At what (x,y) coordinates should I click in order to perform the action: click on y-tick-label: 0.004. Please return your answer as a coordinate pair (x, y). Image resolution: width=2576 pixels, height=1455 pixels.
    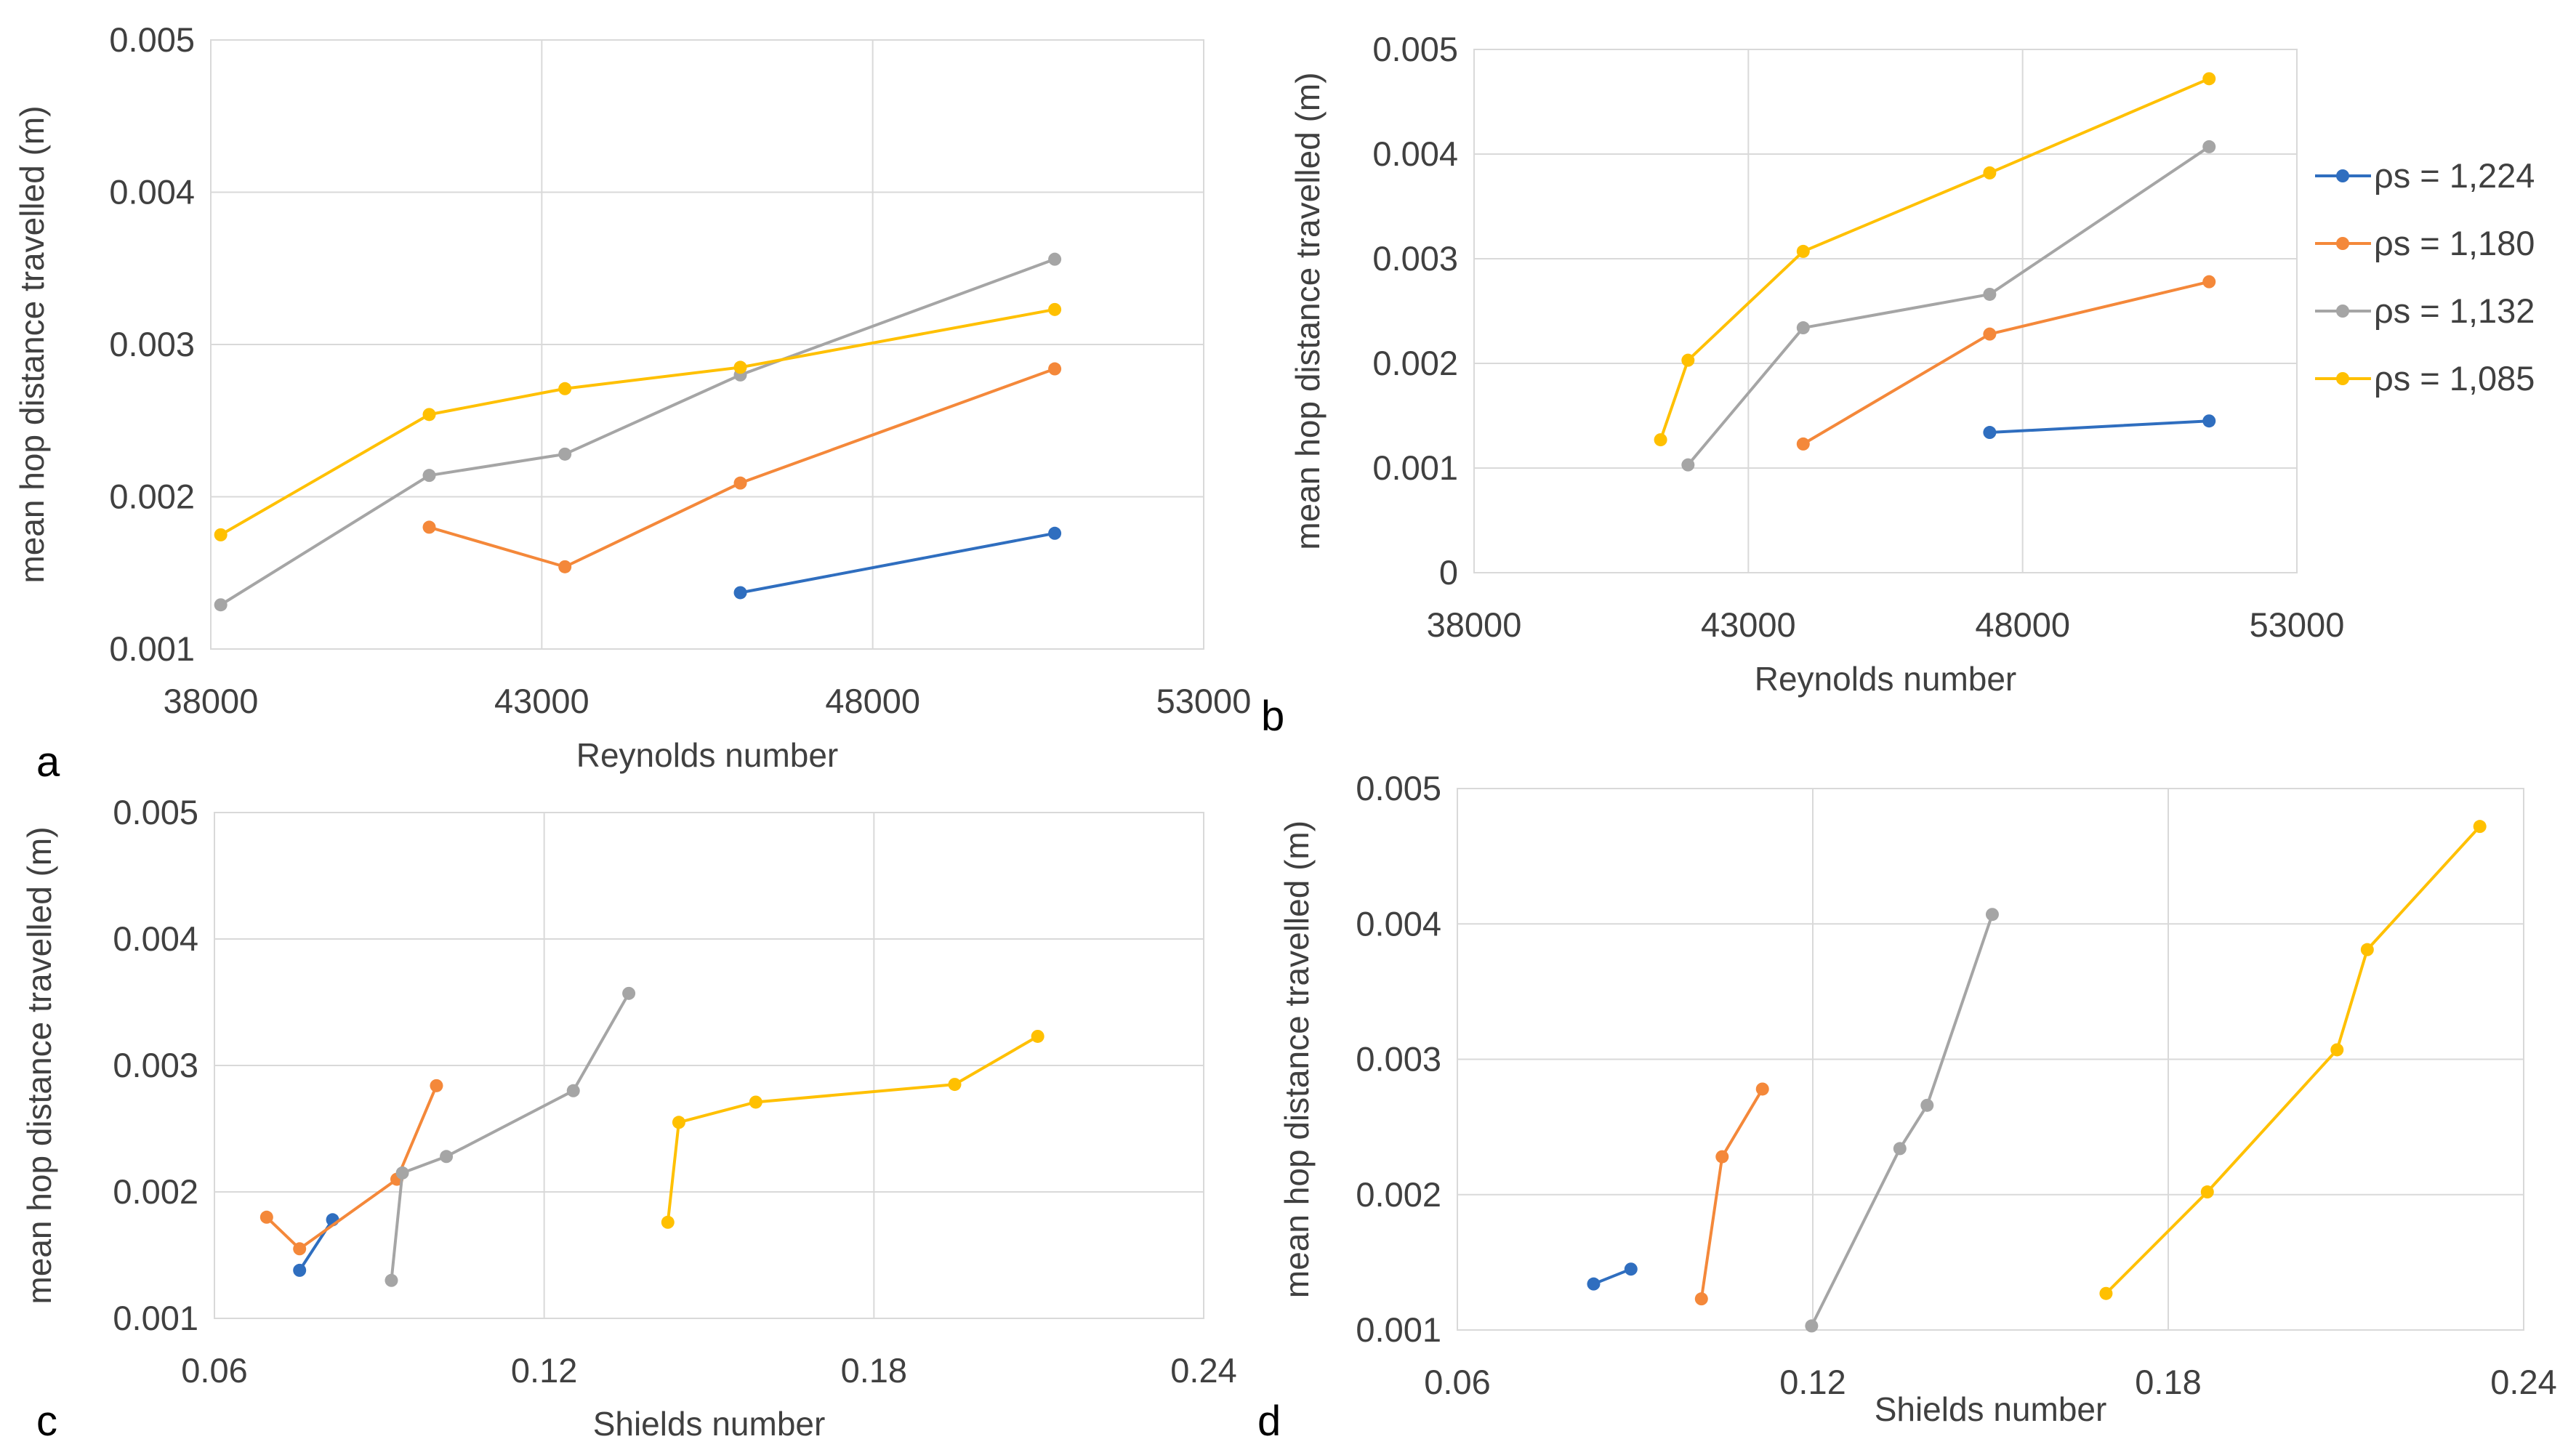
    Looking at the image, I should click on (1415, 153).